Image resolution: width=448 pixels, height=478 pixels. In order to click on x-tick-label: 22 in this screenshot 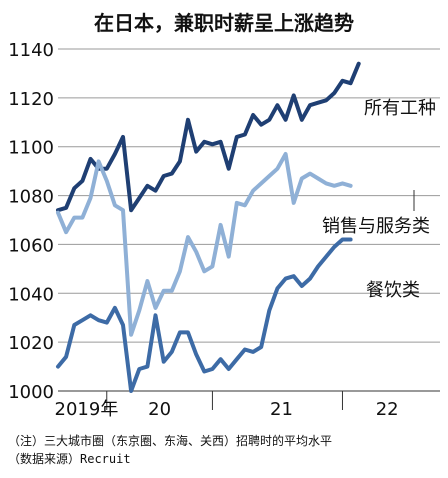, I will do `click(387, 409)`.